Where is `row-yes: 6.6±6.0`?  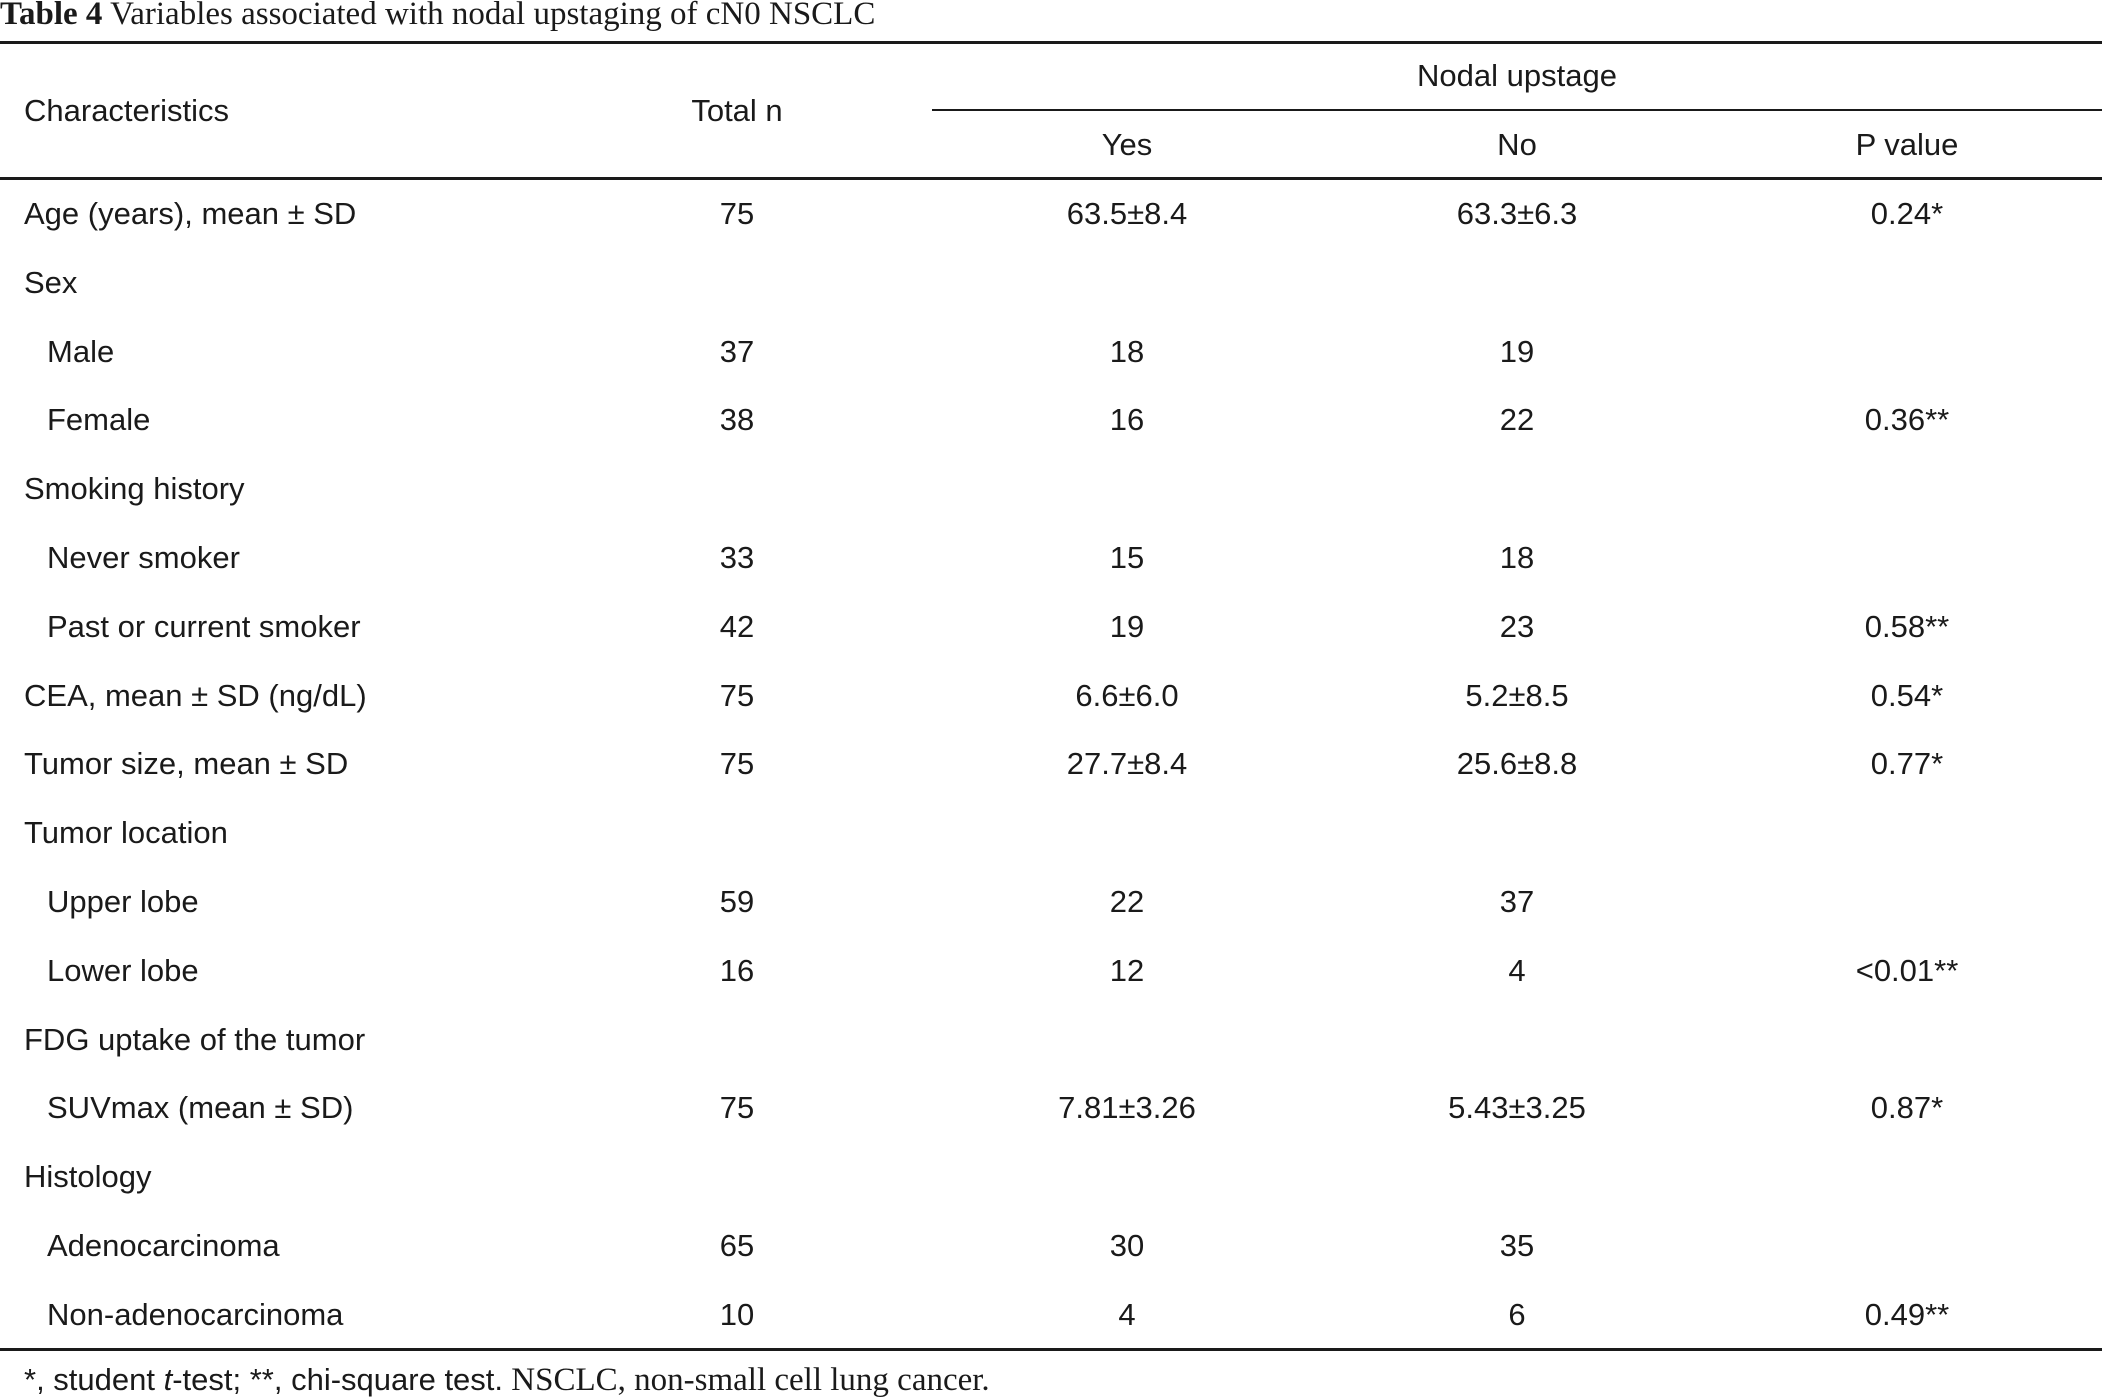
row-yes: 6.6±6.0 is located at coordinates (1127, 695).